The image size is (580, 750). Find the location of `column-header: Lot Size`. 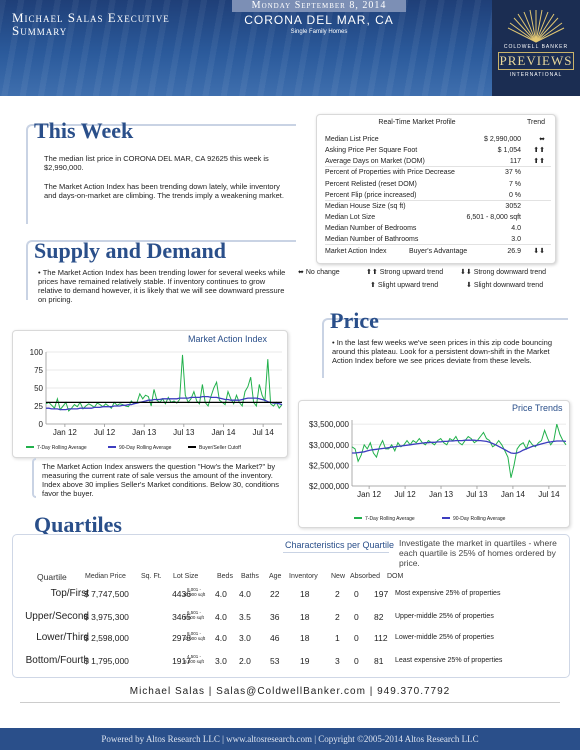

column-header: Lot Size is located at coordinates (186, 576).